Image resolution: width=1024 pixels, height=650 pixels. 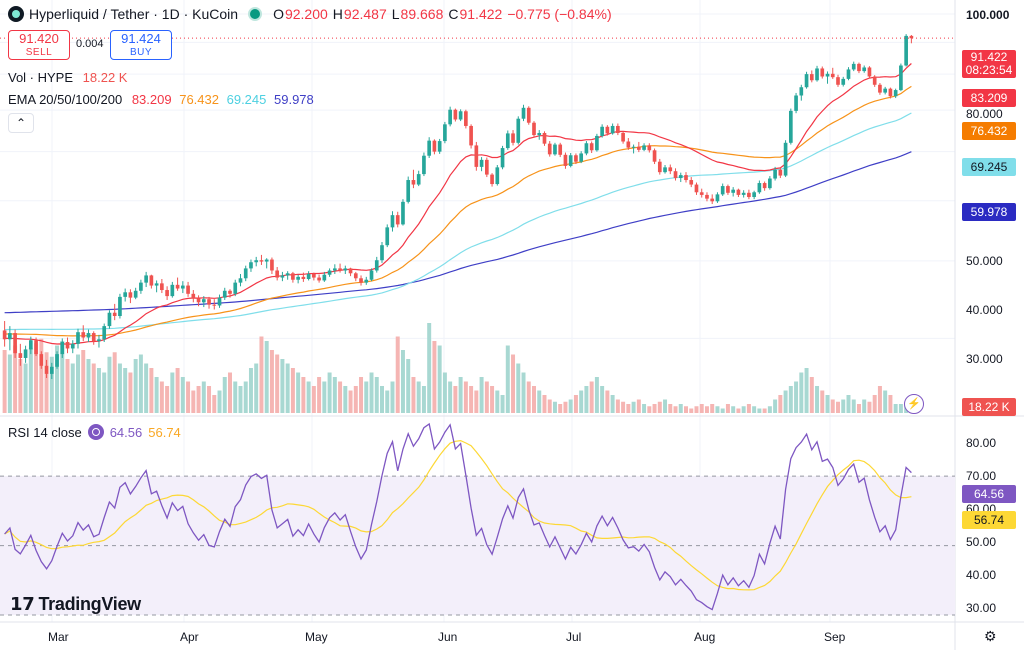 I want to click on sell-button: 91.420 SELL, so click(x=39, y=45).